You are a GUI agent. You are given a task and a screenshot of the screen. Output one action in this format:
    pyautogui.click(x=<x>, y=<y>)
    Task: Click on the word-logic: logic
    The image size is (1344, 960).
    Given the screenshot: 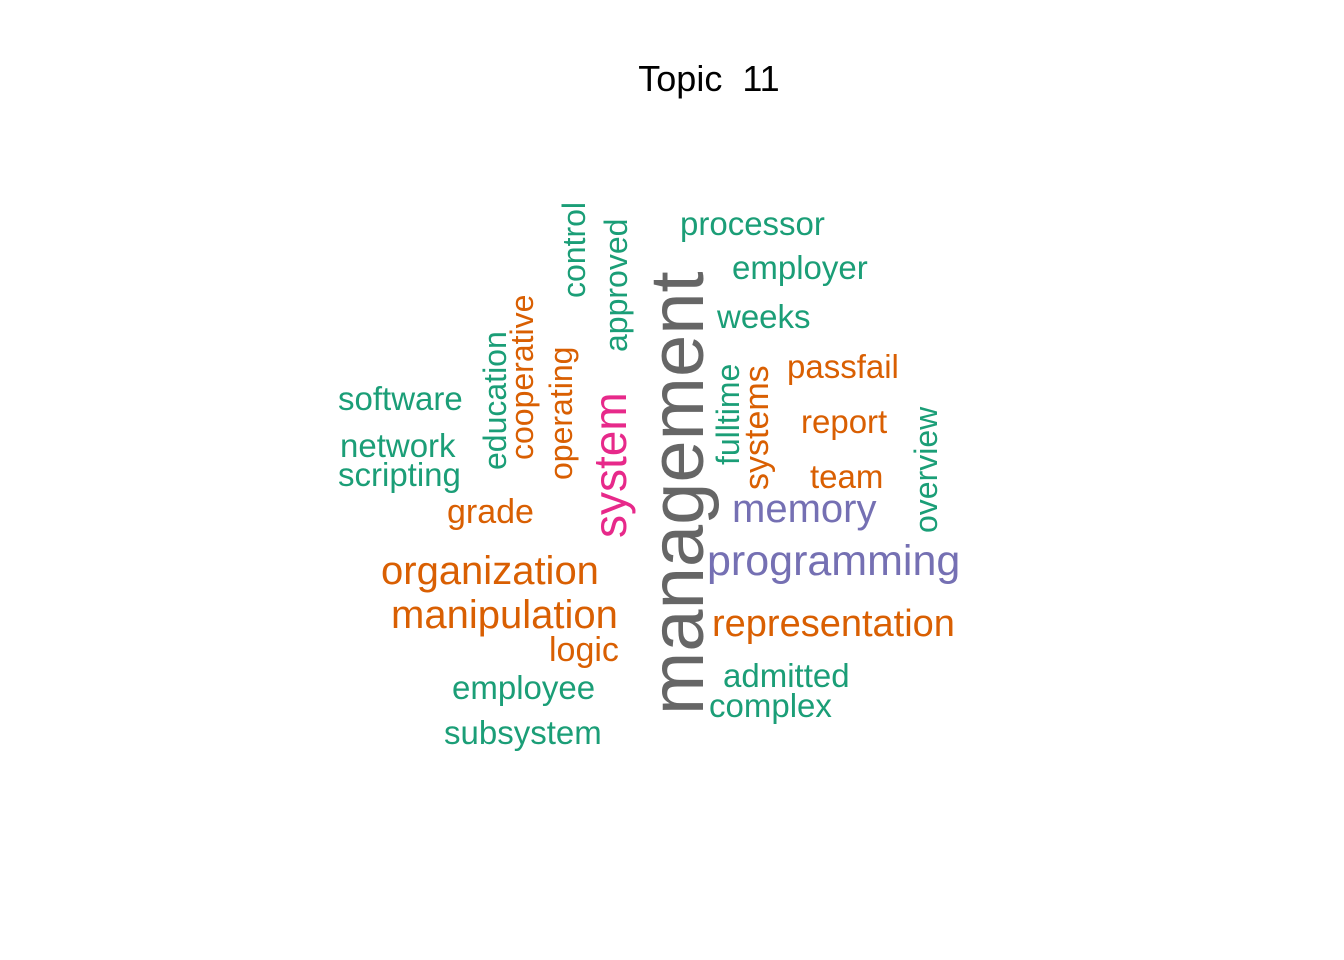 What is the action you would take?
    pyautogui.click(x=584, y=650)
    